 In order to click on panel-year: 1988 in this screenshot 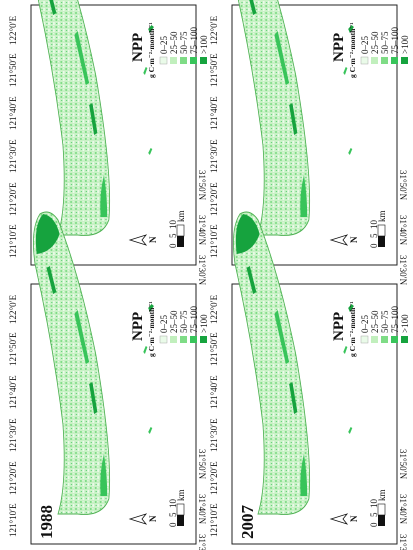, I will do `click(46, 522)`.